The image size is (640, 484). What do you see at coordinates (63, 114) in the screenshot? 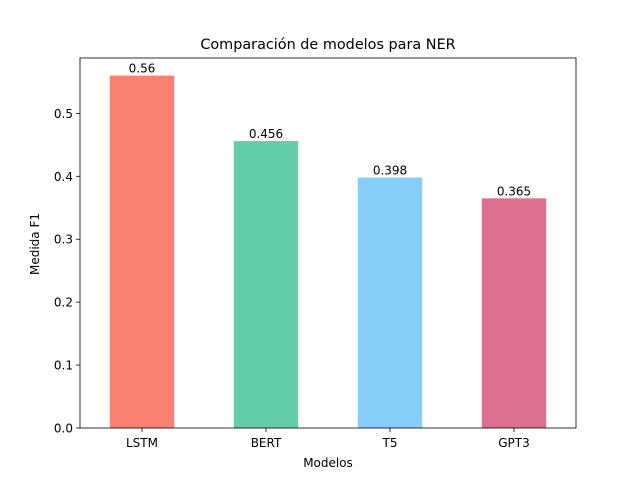
I see `y-tick-label: 0.5` at bounding box center [63, 114].